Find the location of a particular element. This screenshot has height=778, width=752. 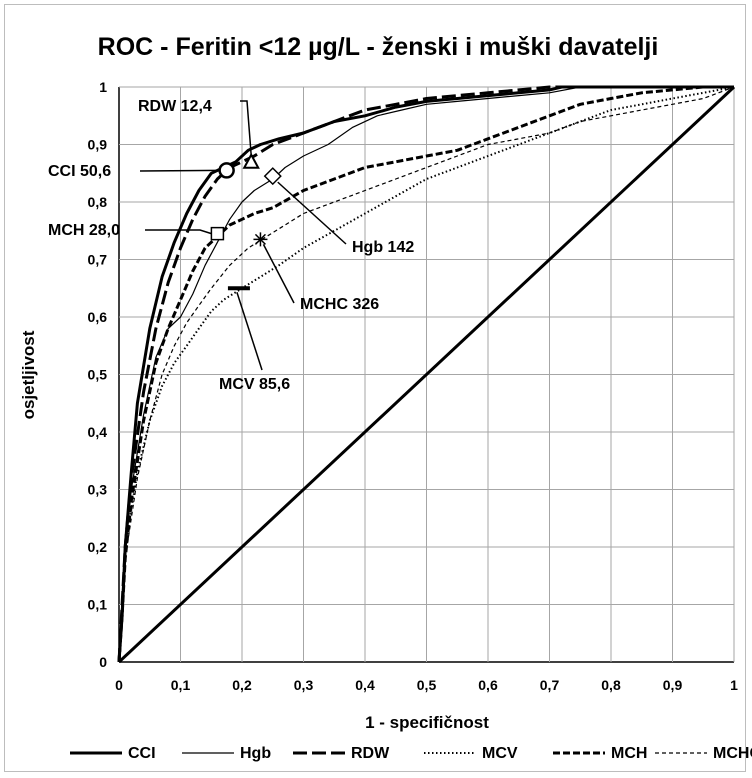

y-tick-label: 0 is located at coordinates (103, 662).